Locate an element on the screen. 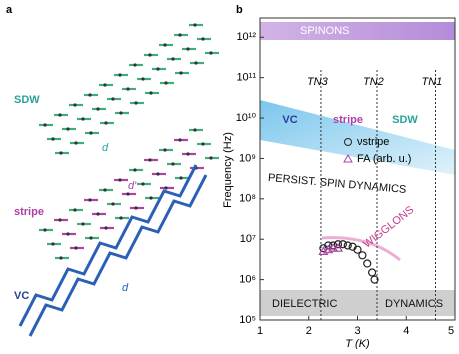 The image size is (459, 354). y-tick-label: 10⁶ is located at coordinates (247, 280).